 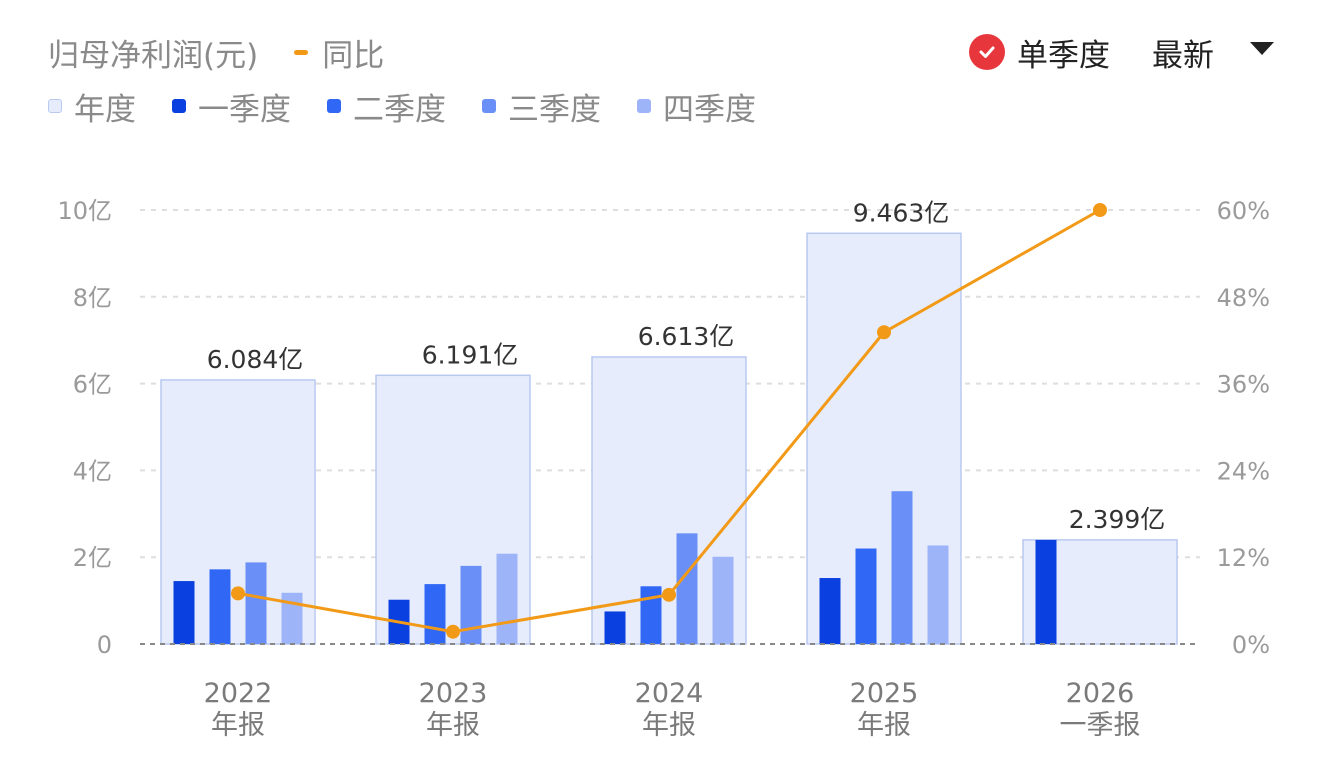 I want to click on legend: 年度 一季度 二季度 三季度 四季度, so click(x=420, y=106).